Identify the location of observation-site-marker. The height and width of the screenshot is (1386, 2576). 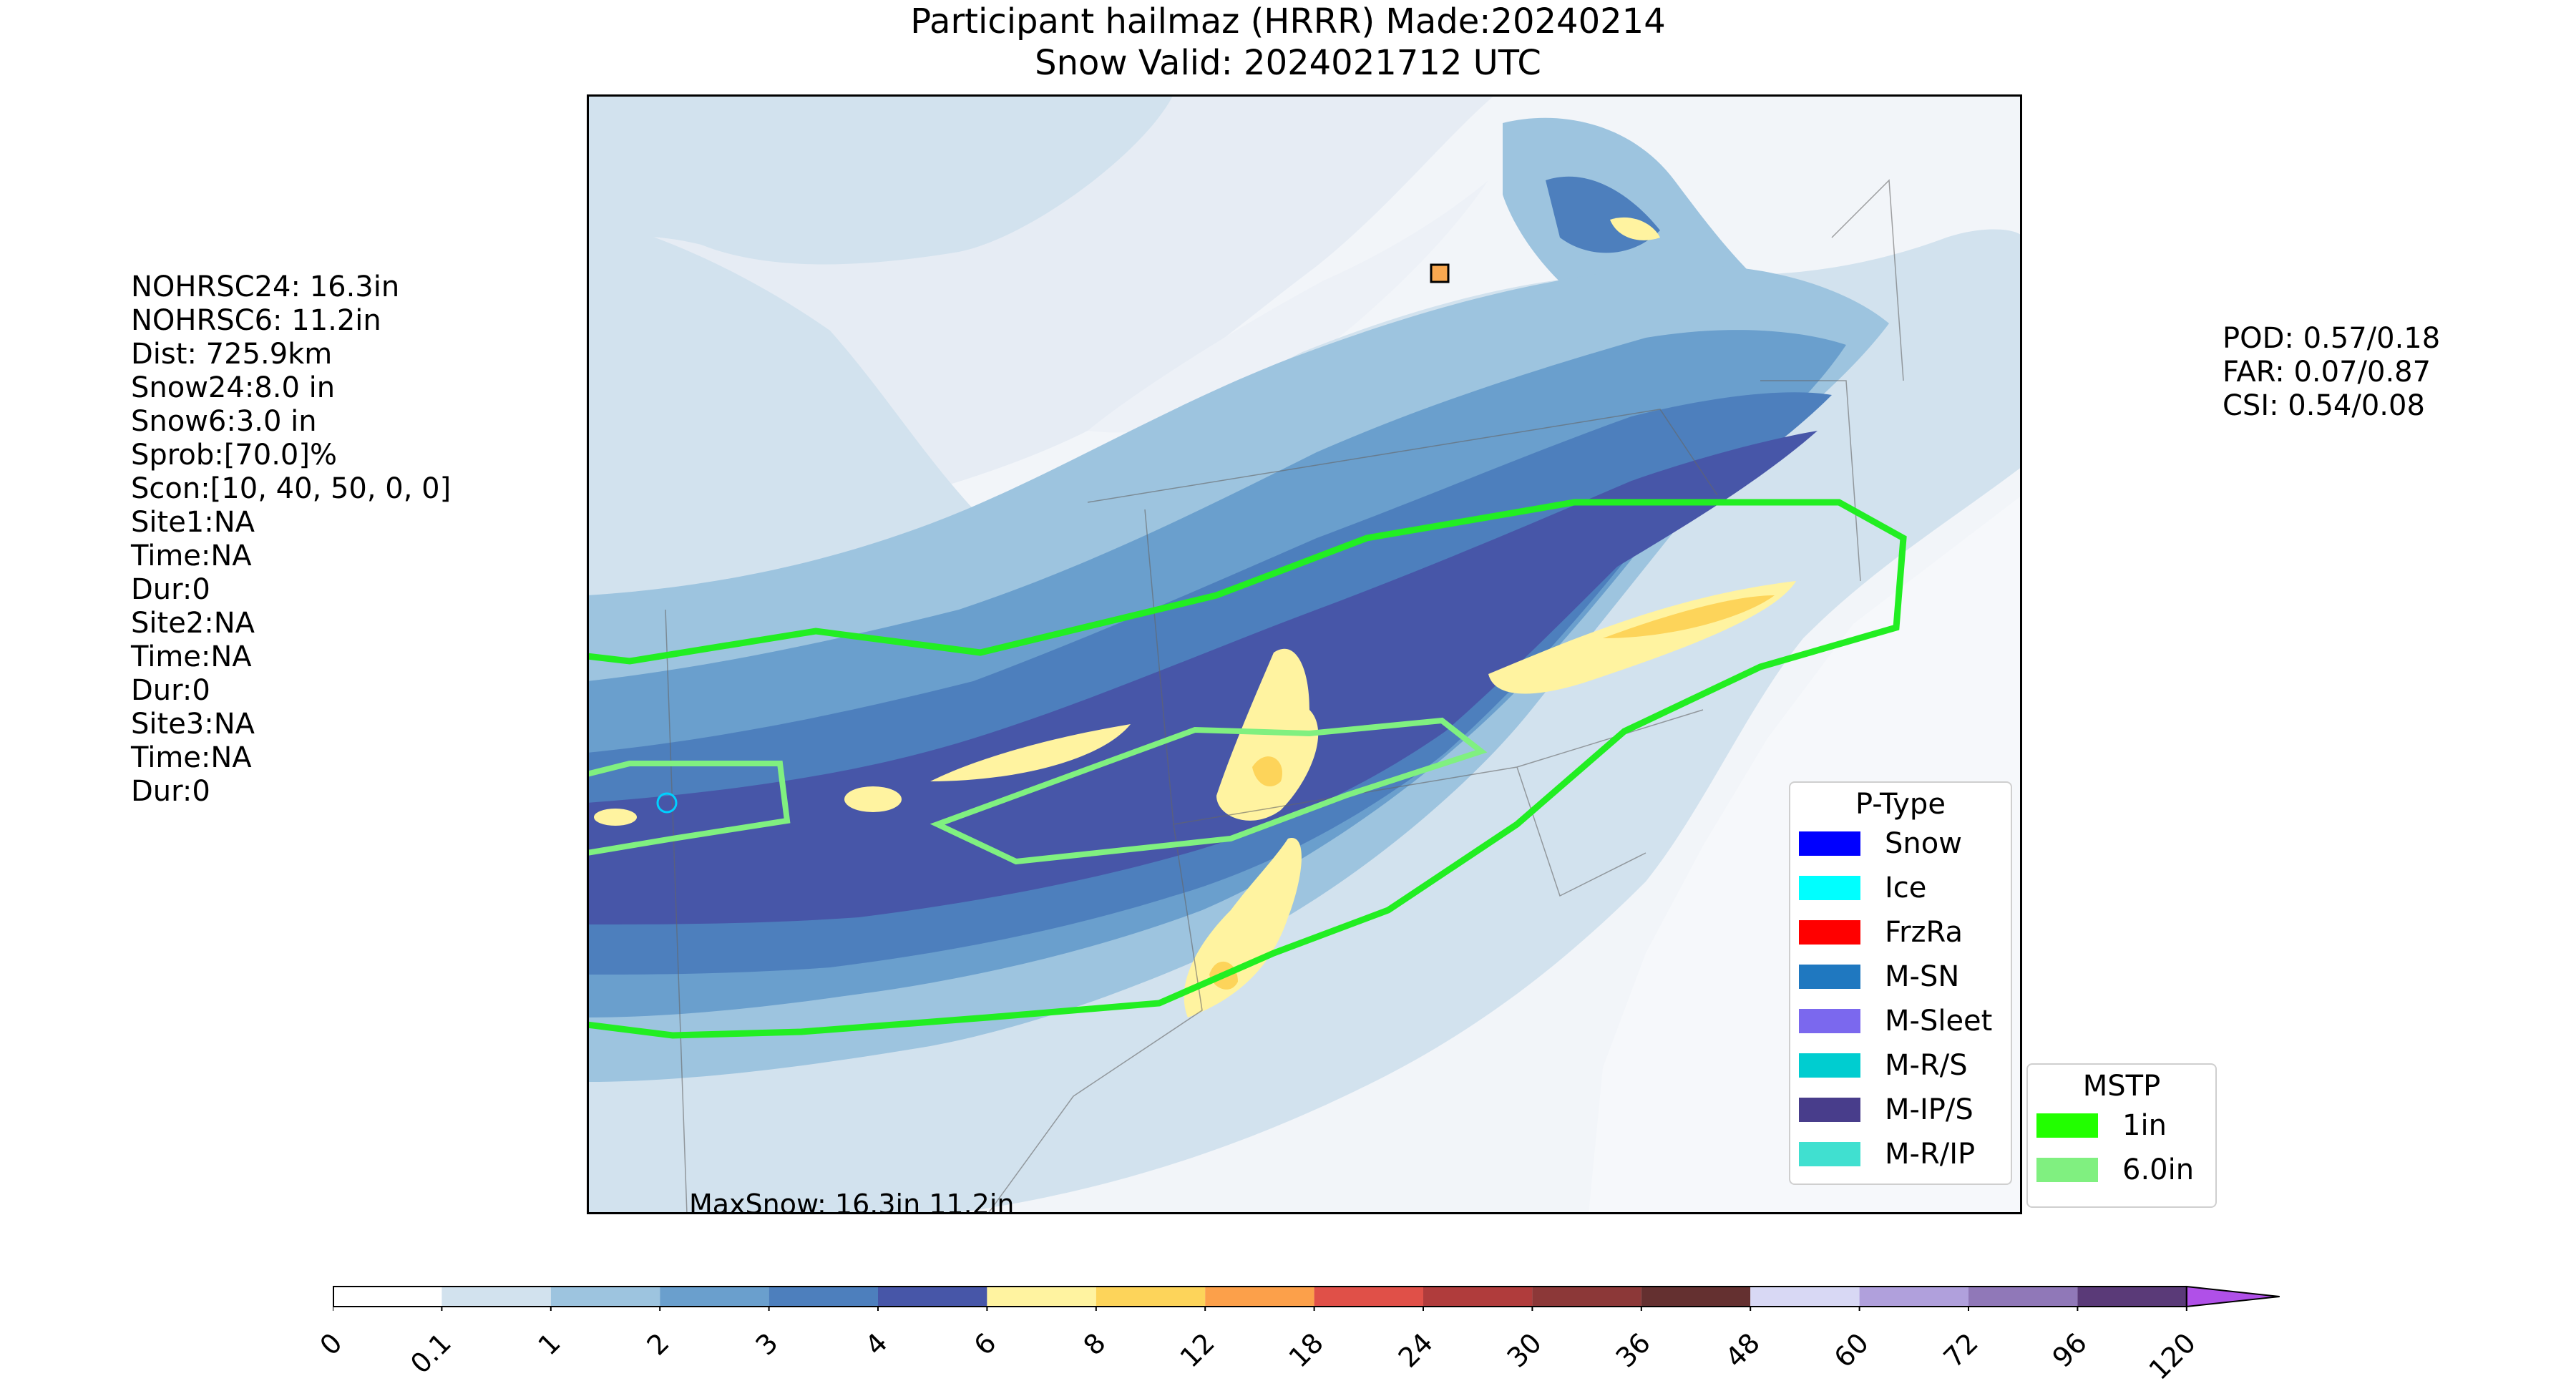
(667, 803).